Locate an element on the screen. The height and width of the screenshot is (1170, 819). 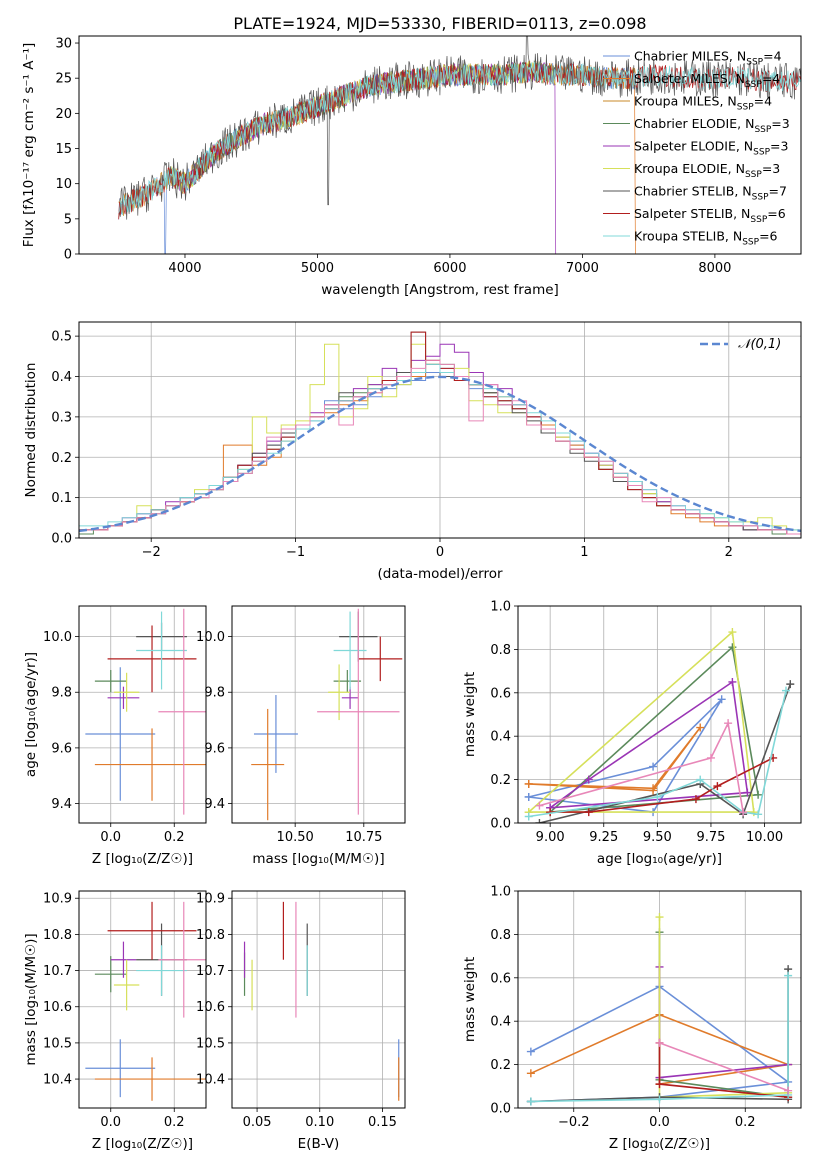
y-tick-label: 0.0 is located at coordinates (500, 1109).